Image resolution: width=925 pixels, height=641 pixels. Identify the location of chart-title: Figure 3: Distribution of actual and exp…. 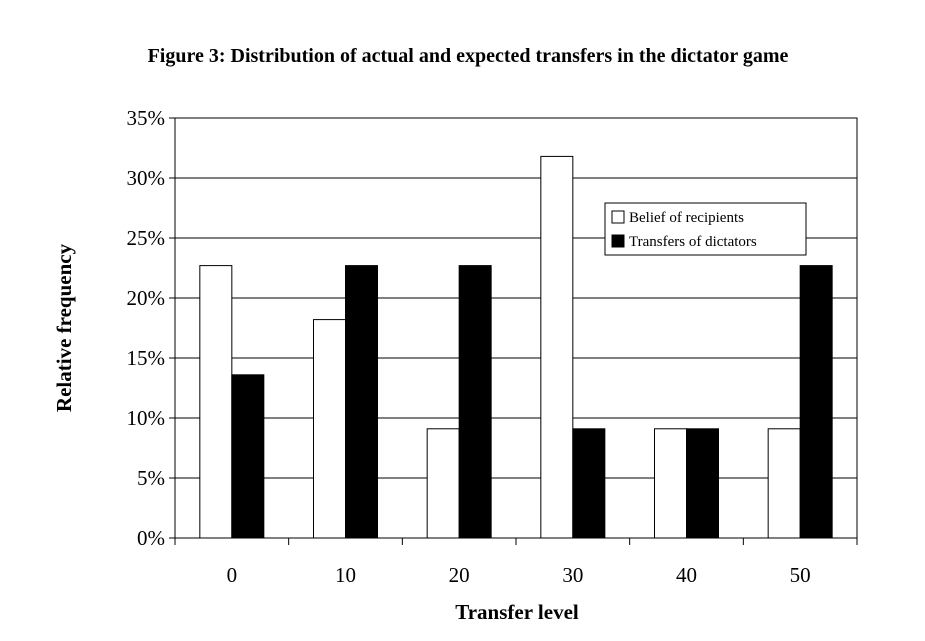
(468, 56).